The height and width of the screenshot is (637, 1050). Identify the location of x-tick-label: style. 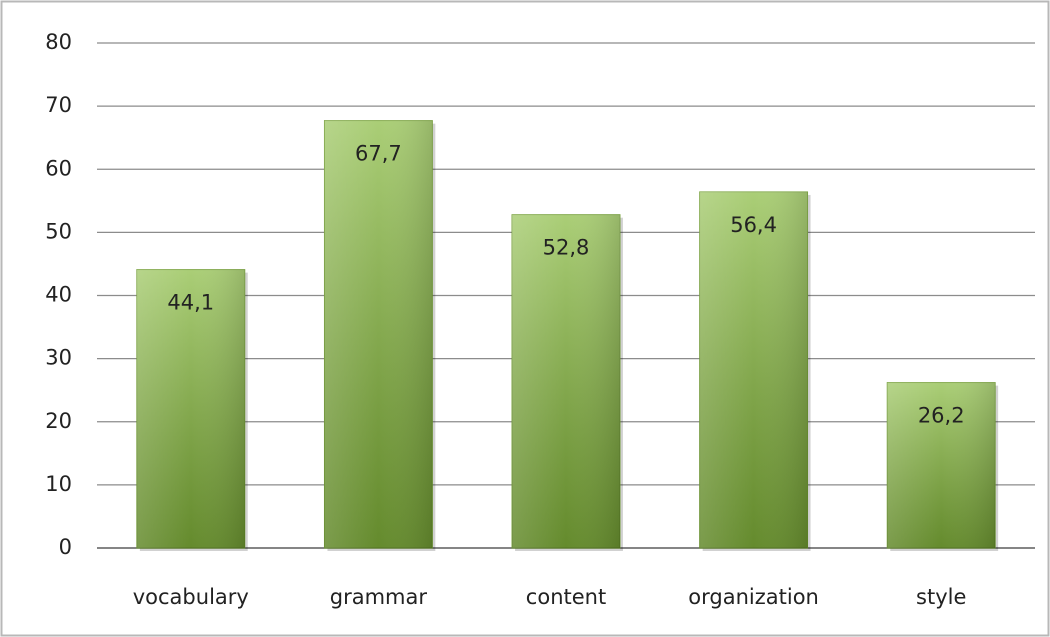
(941, 597).